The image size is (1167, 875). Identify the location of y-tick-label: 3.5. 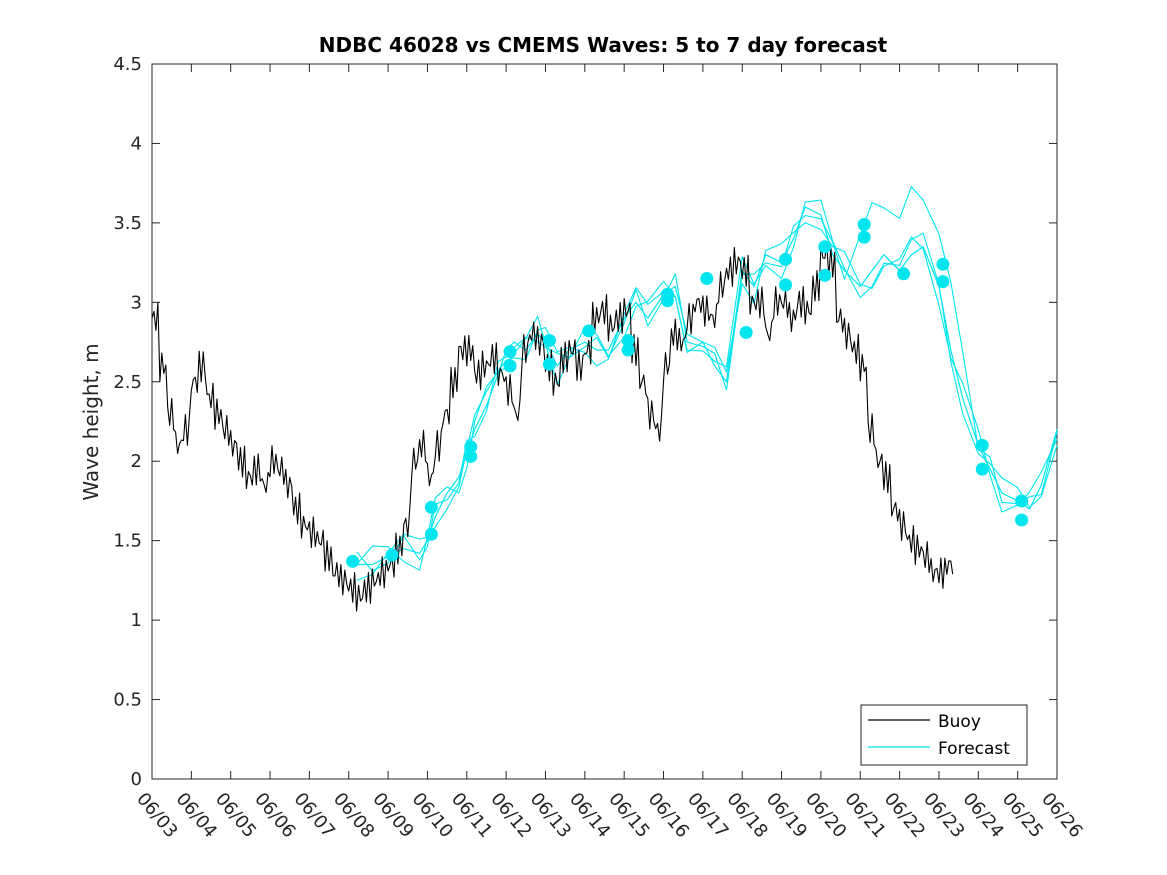
(127, 223).